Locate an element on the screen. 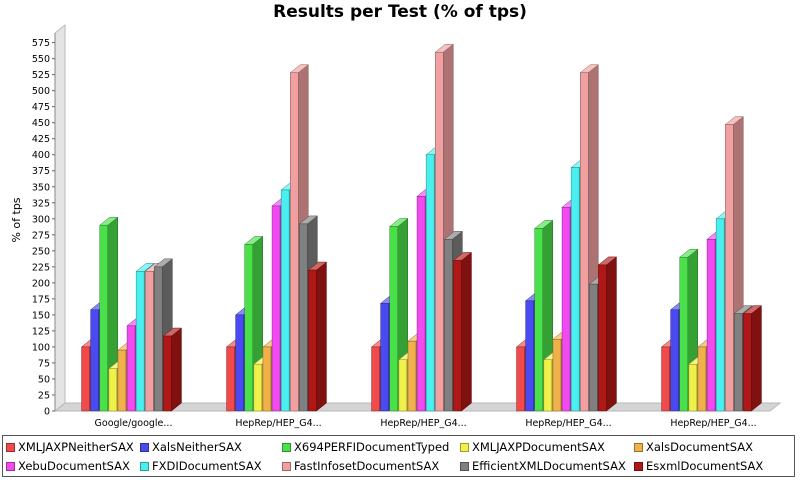 The width and height of the screenshot is (800, 480). y-tick-label: 525 is located at coordinates (41, 75).